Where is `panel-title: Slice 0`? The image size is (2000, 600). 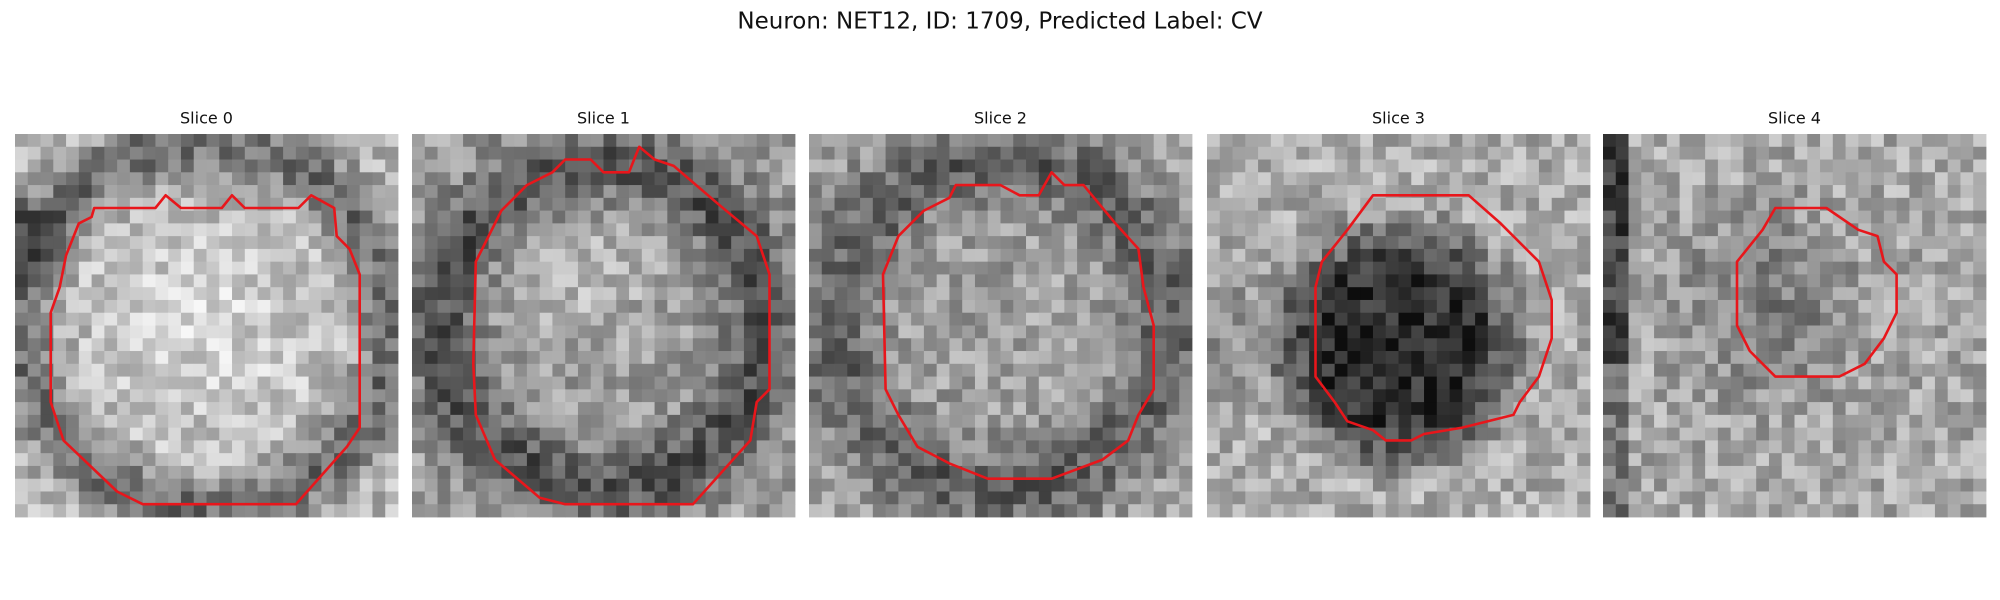 panel-title: Slice 0 is located at coordinates (206, 118).